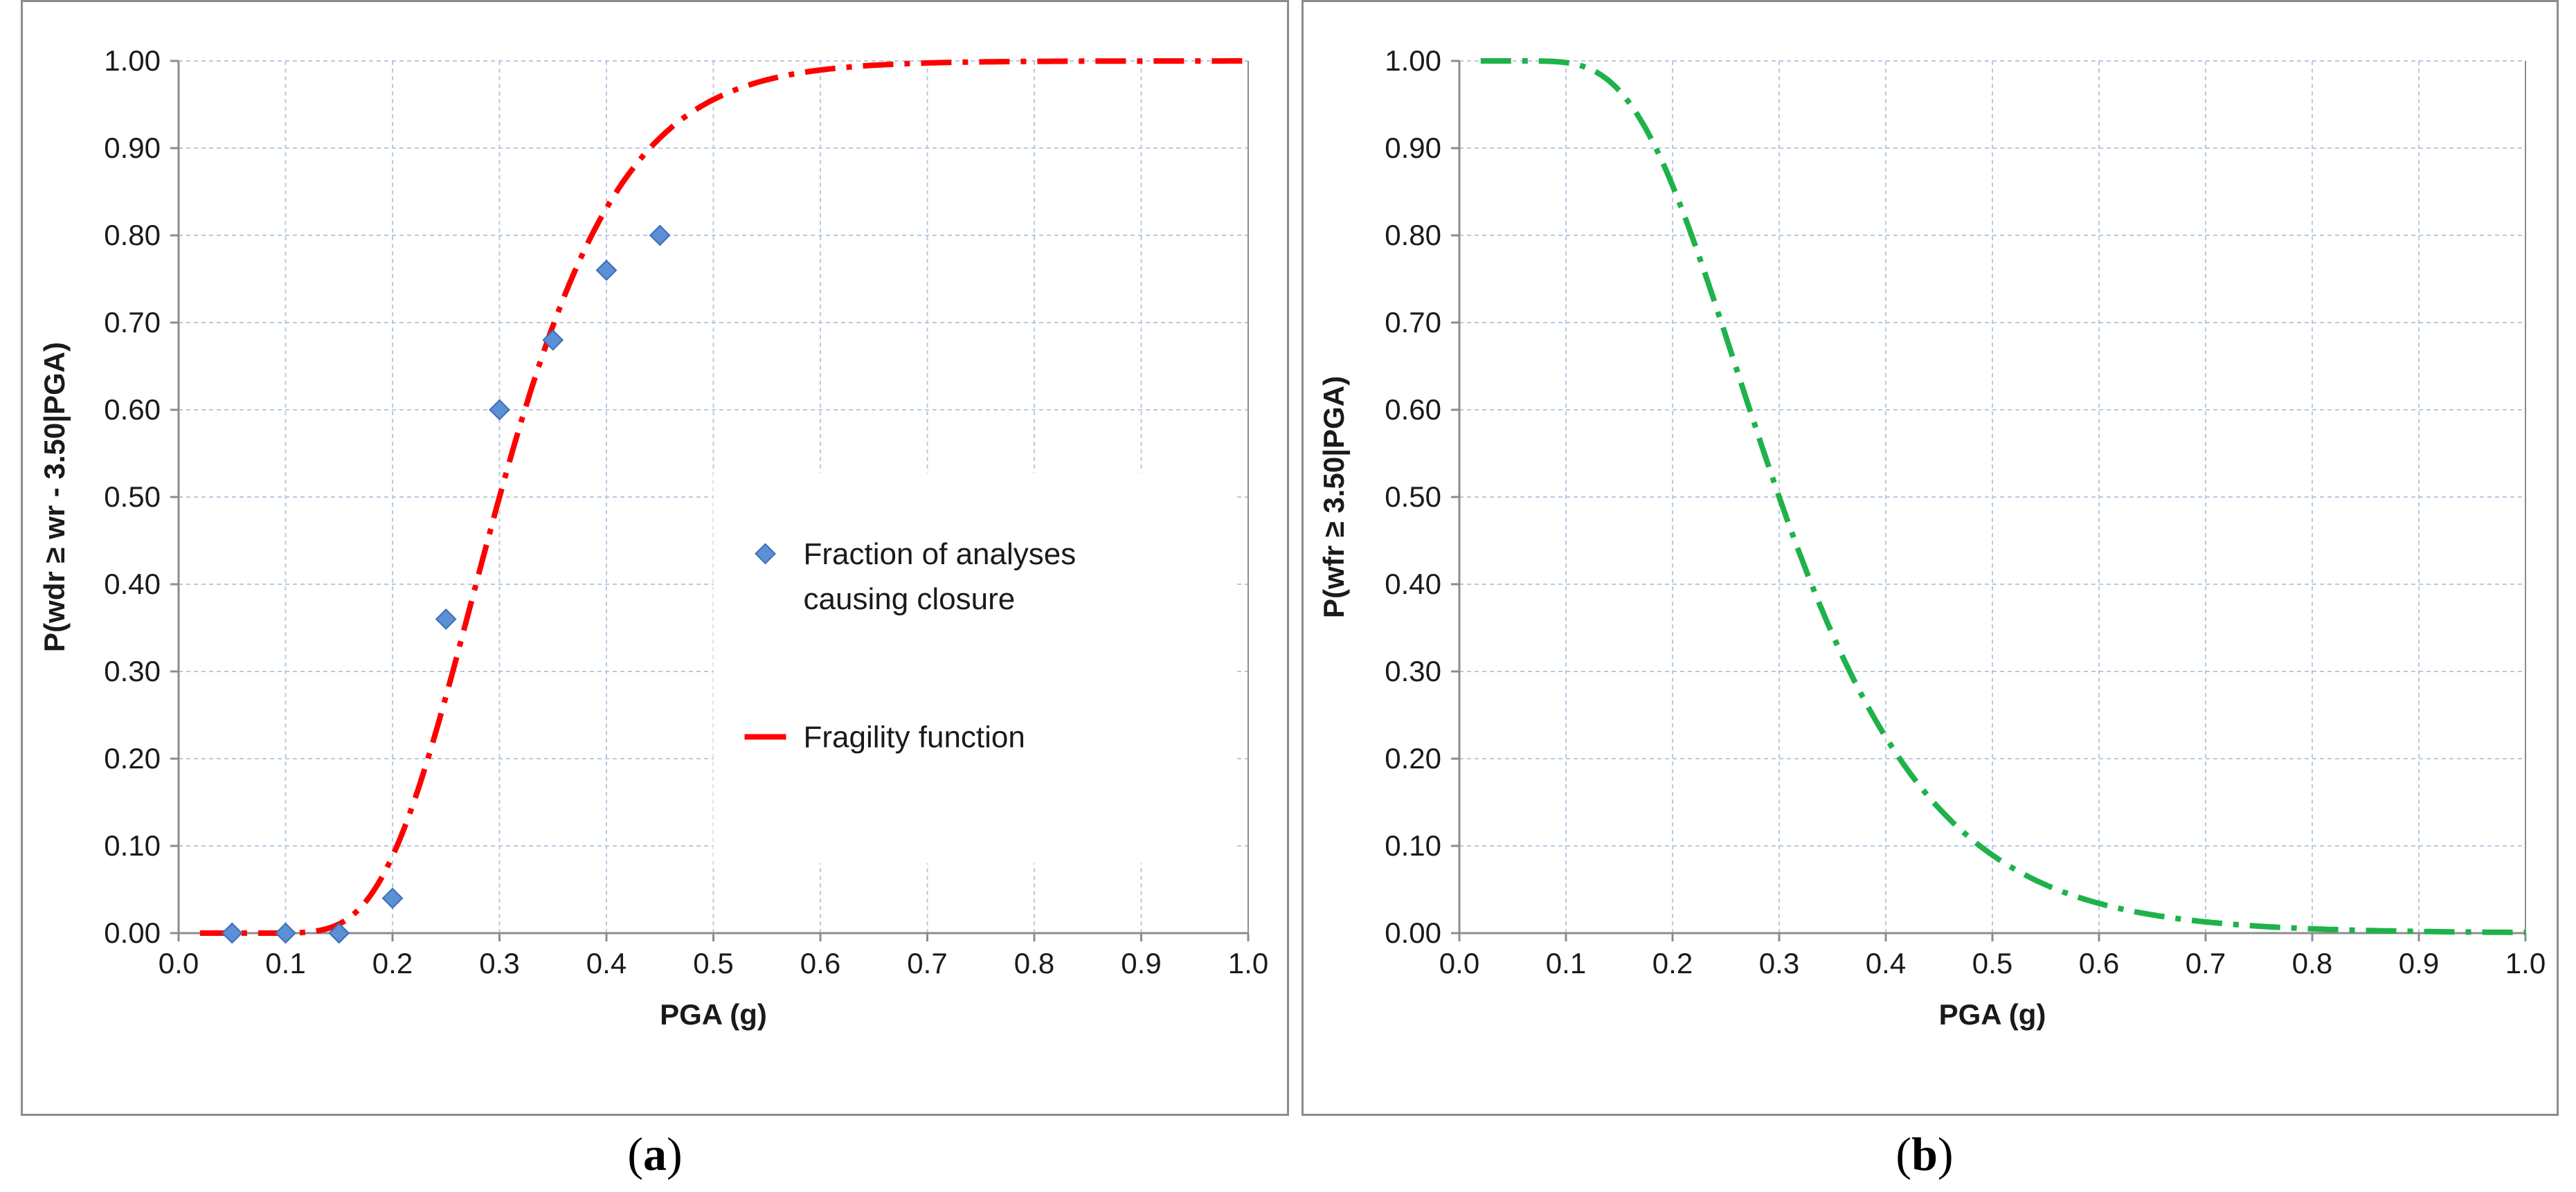  What do you see at coordinates (655, 1154) in the screenshot?
I see `caption-a: (a)` at bounding box center [655, 1154].